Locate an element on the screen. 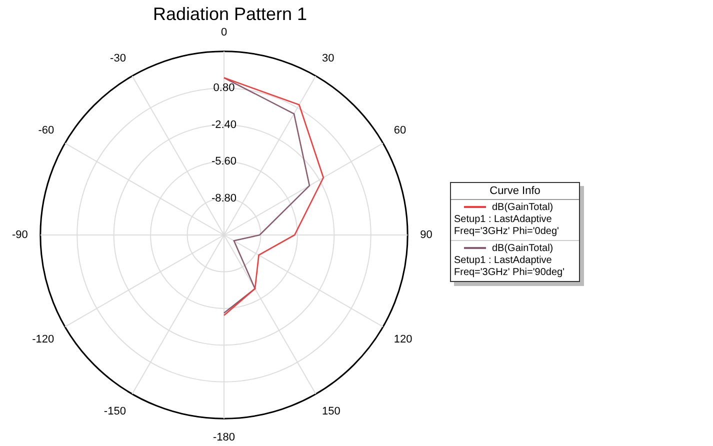 The height and width of the screenshot is (446, 713). y-tick-label: -8.80 is located at coordinates (224, 198).